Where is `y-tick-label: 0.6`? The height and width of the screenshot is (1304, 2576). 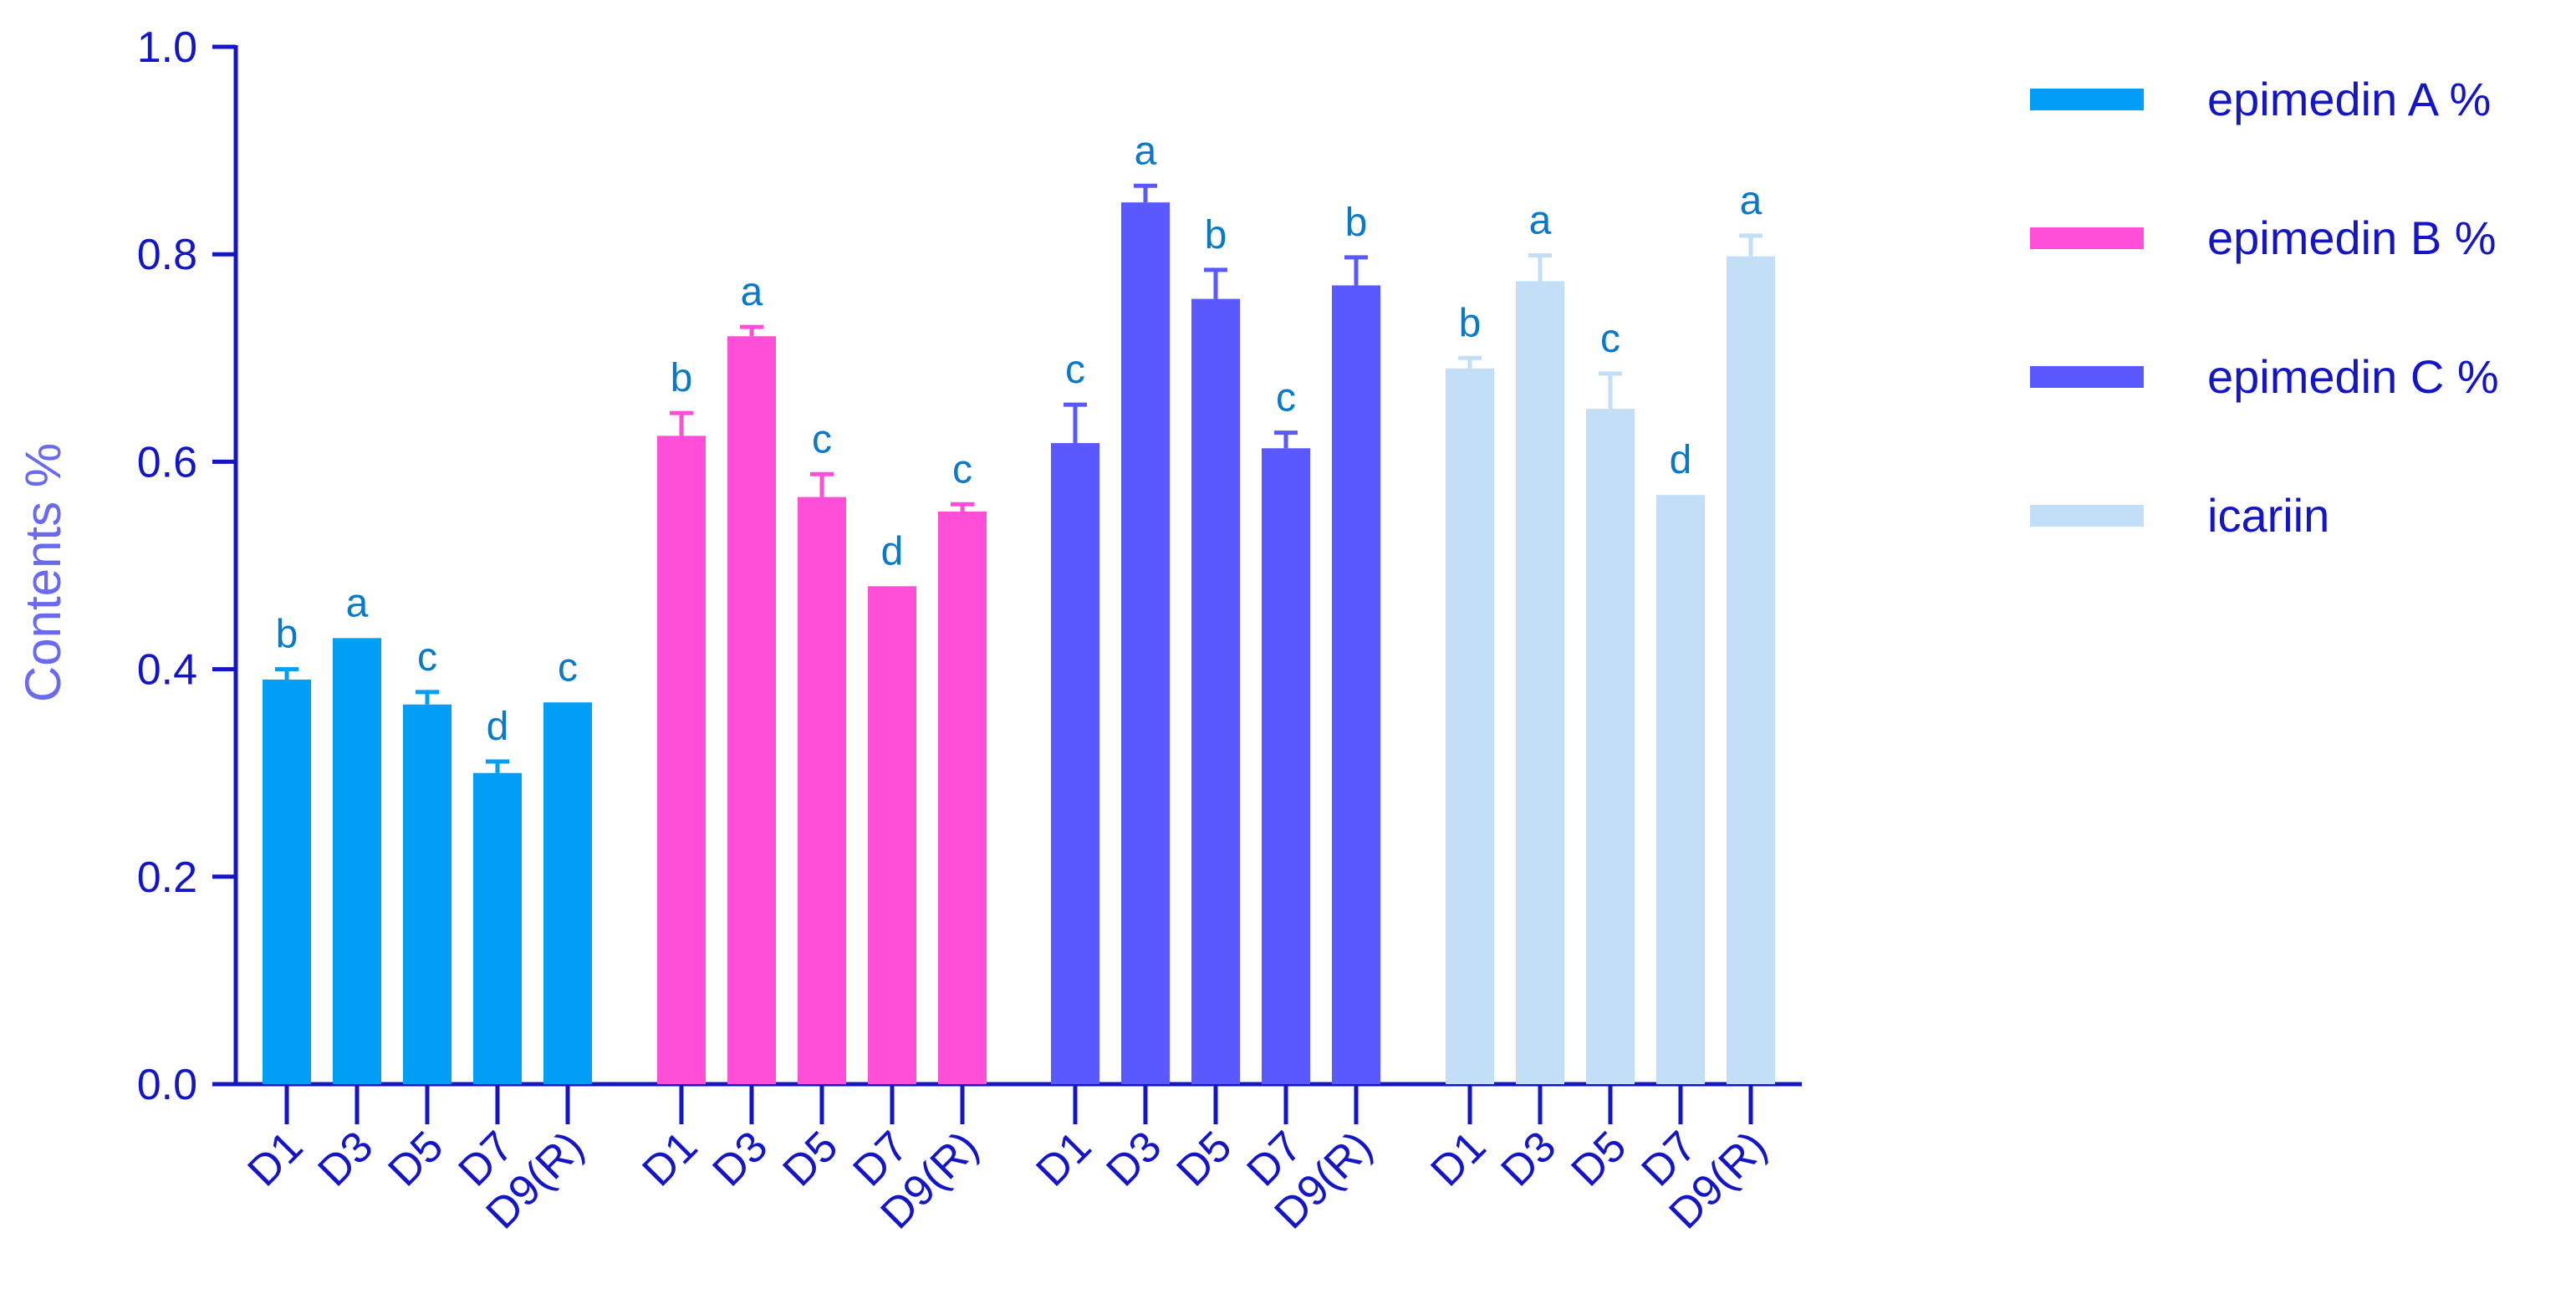 y-tick-label: 0.6 is located at coordinates (167, 462).